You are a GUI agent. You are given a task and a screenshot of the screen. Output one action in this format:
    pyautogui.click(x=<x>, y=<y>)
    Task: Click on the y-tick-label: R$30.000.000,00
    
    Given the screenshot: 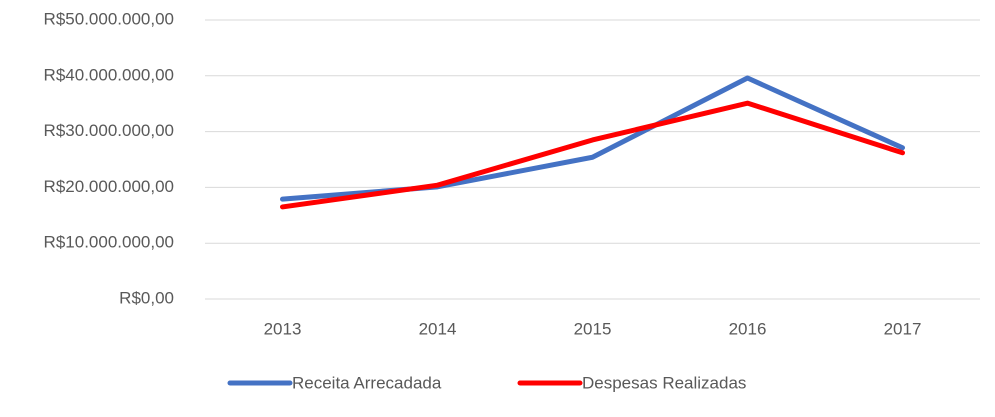 What is the action you would take?
    pyautogui.click(x=109, y=130)
    